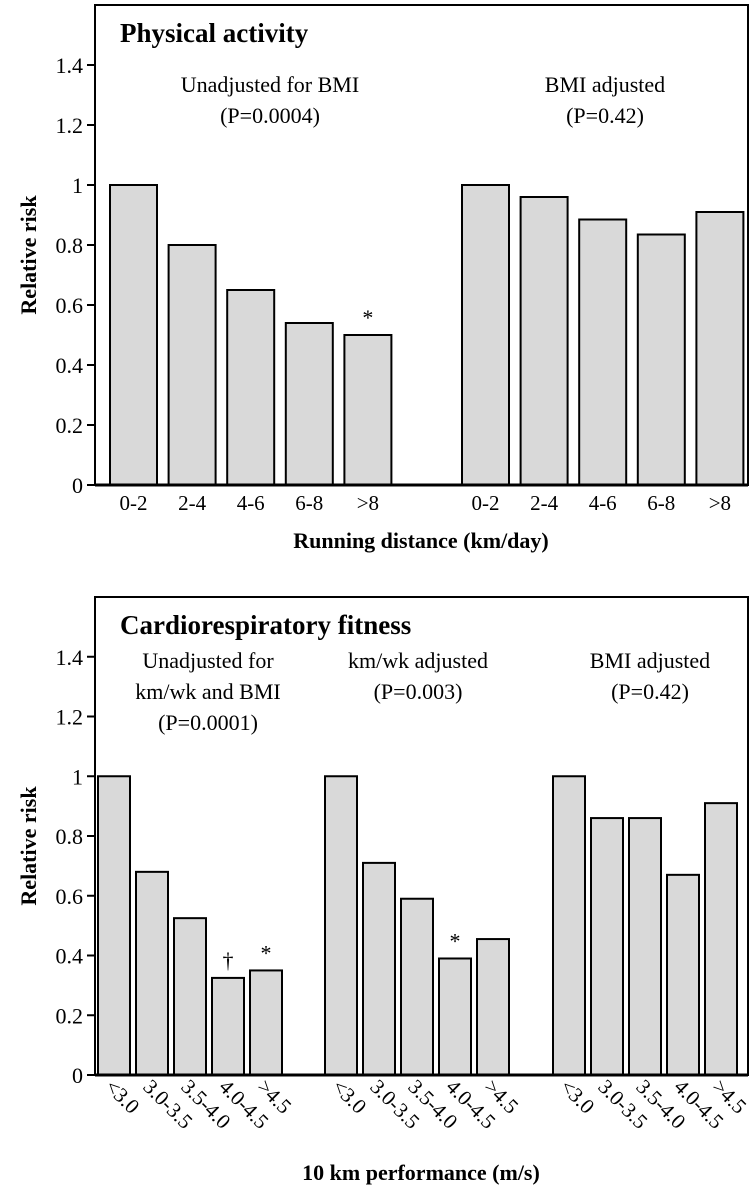  What do you see at coordinates (421, 540) in the screenshot?
I see `x-axis-label: Running distance (km/day)` at bounding box center [421, 540].